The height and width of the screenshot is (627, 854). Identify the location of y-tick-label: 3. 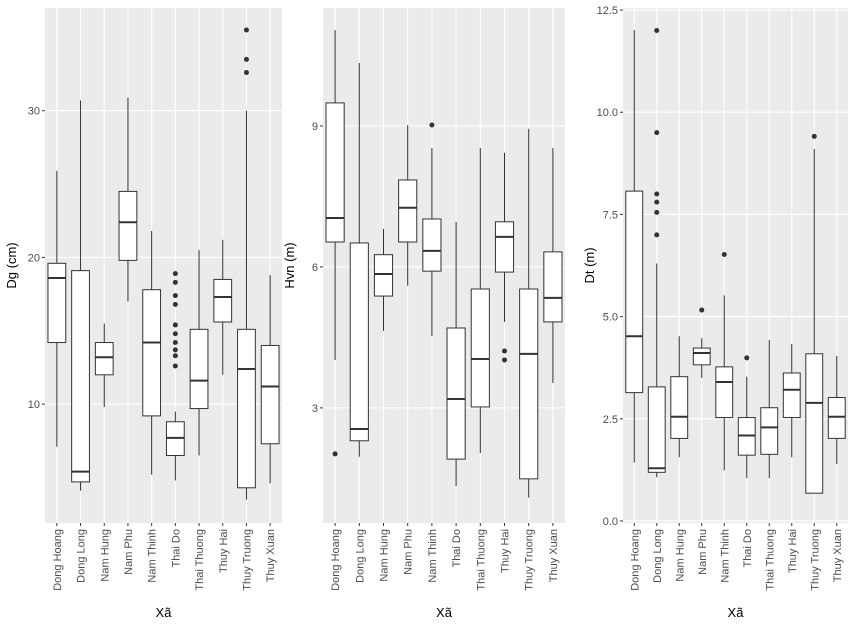
(315, 409).